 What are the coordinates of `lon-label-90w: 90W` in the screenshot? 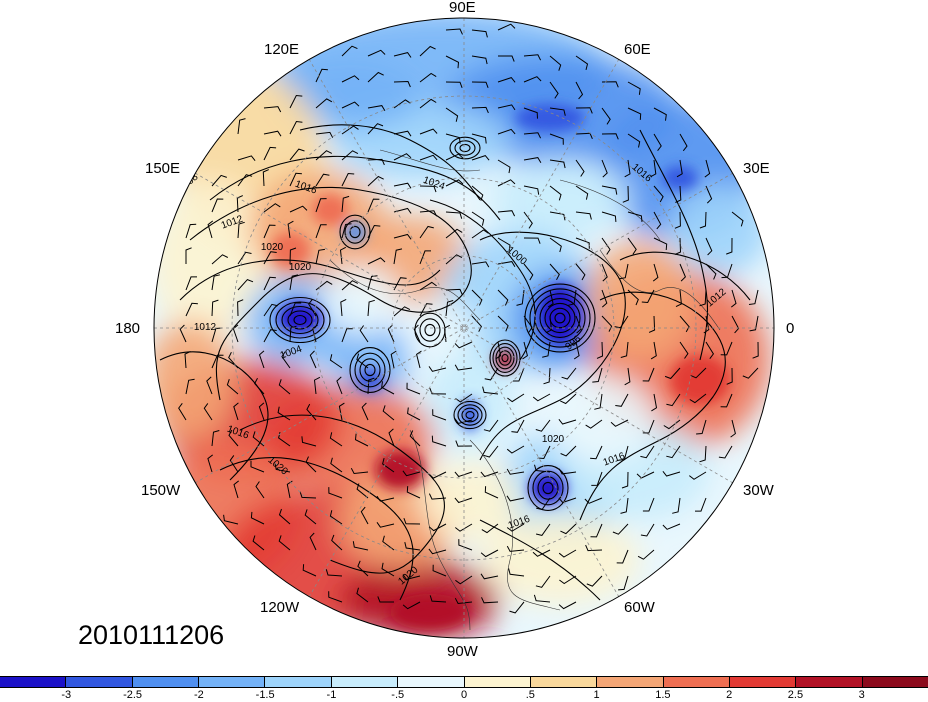 It's located at (462, 651).